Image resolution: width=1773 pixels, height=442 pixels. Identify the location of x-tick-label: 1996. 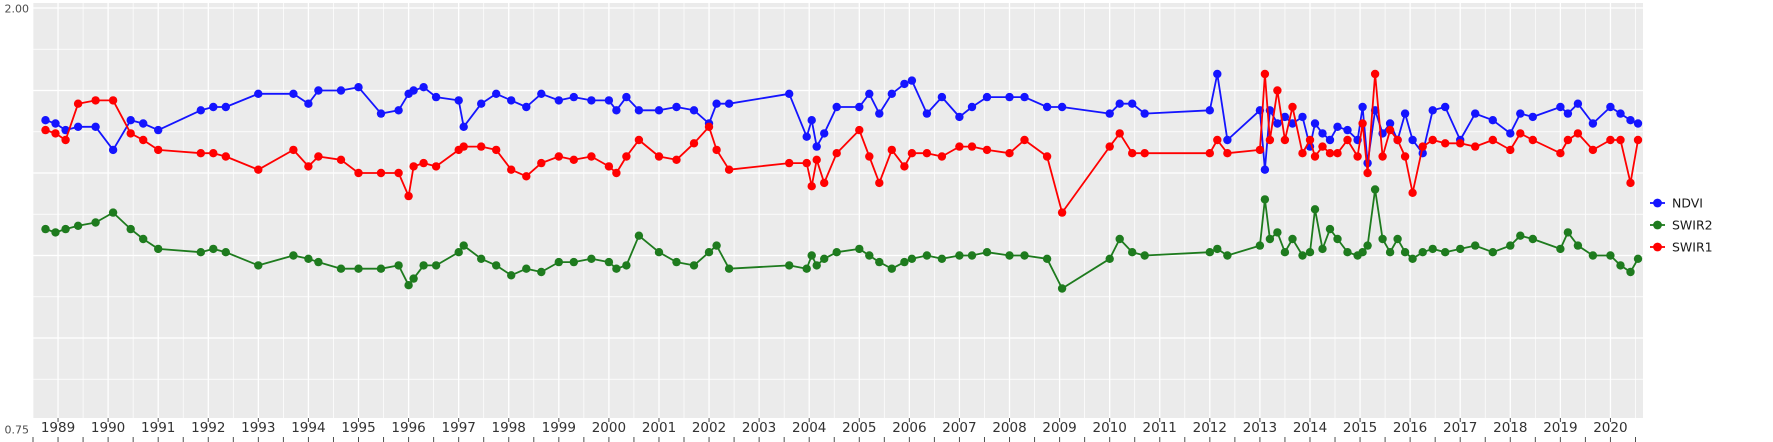
(408, 428).